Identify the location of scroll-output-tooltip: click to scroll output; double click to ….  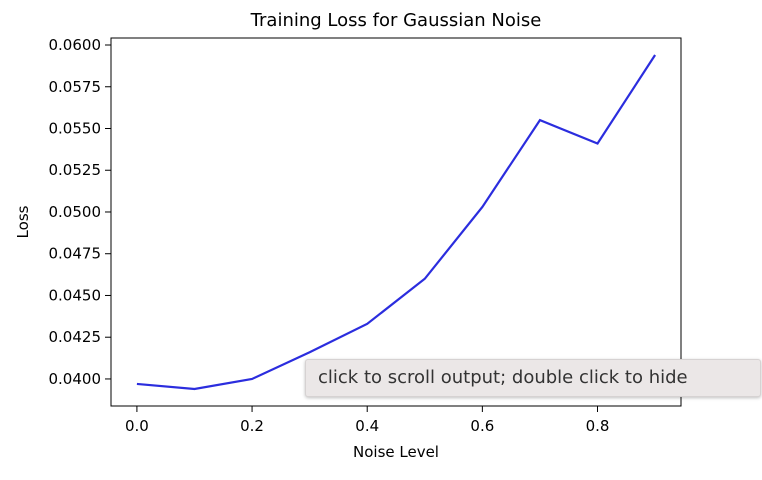
(533, 378).